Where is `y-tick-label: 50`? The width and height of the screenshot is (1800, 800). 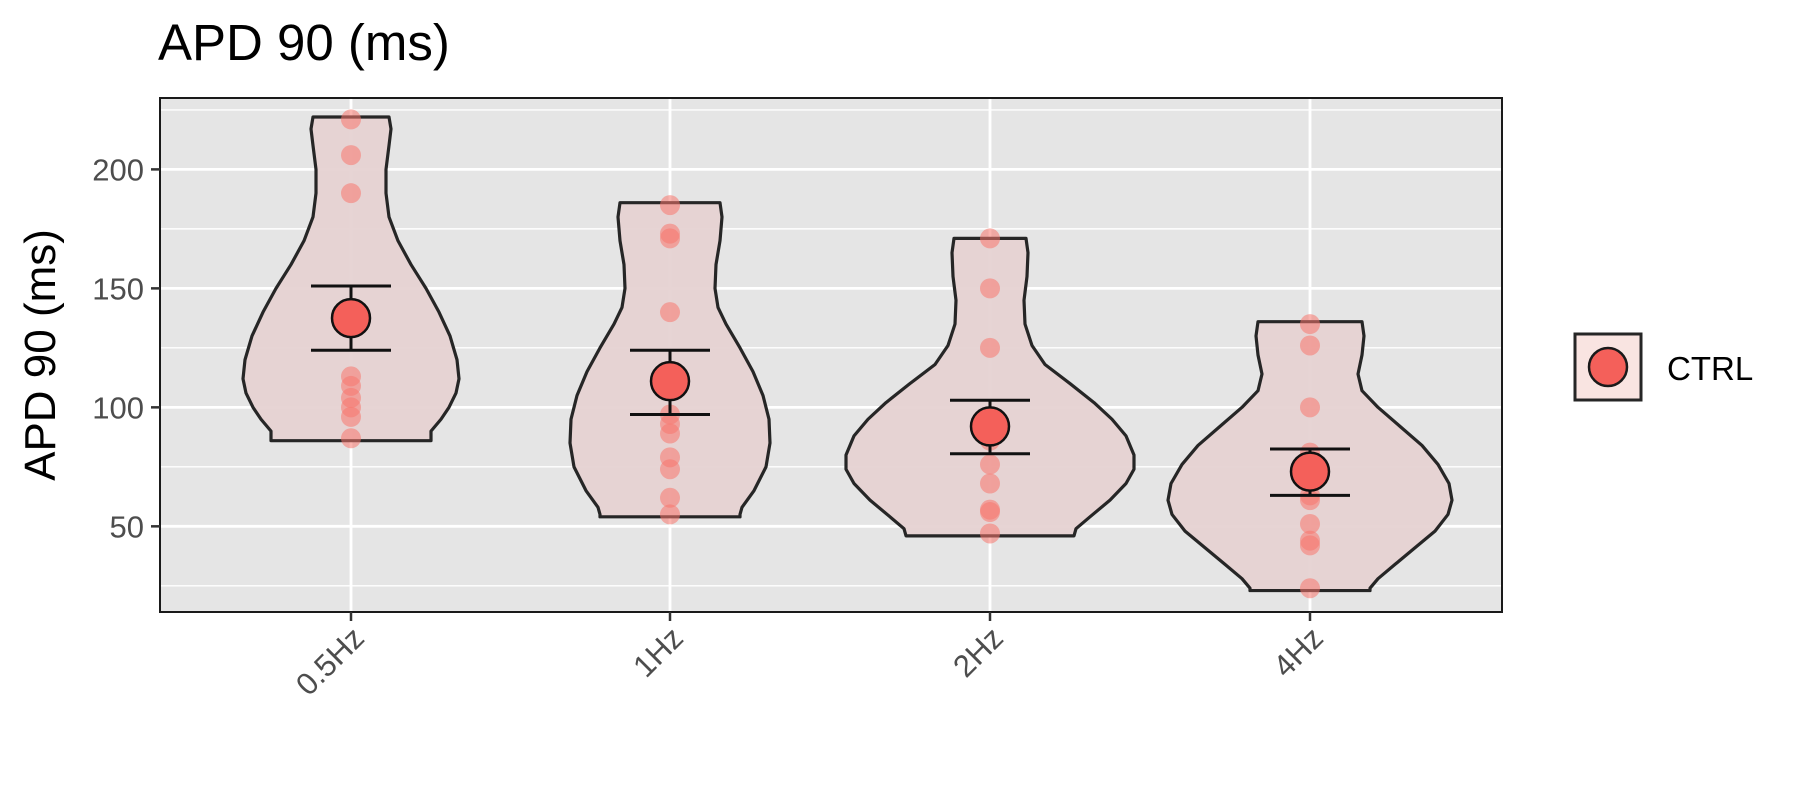
y-tick-label: 50 is located at coordinates (127, 526).